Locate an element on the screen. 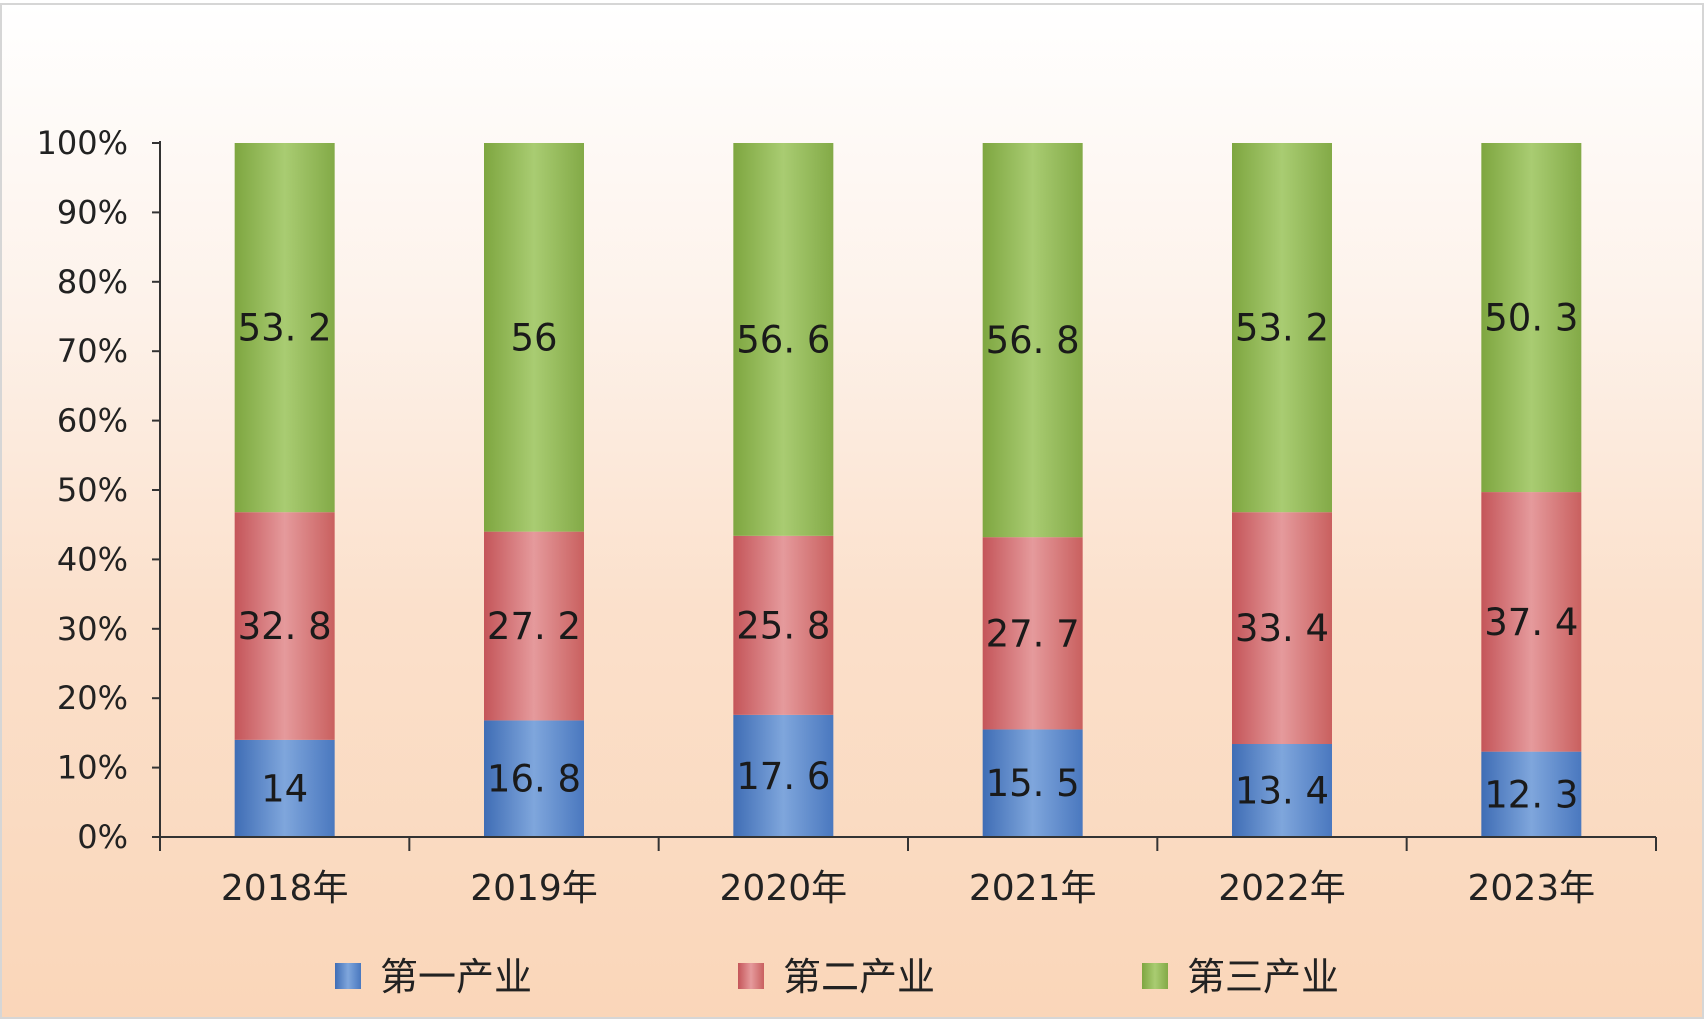 This screenshot has height=1026, width=1704. y-tick-label: 60% is located at coordinates (92, 421).